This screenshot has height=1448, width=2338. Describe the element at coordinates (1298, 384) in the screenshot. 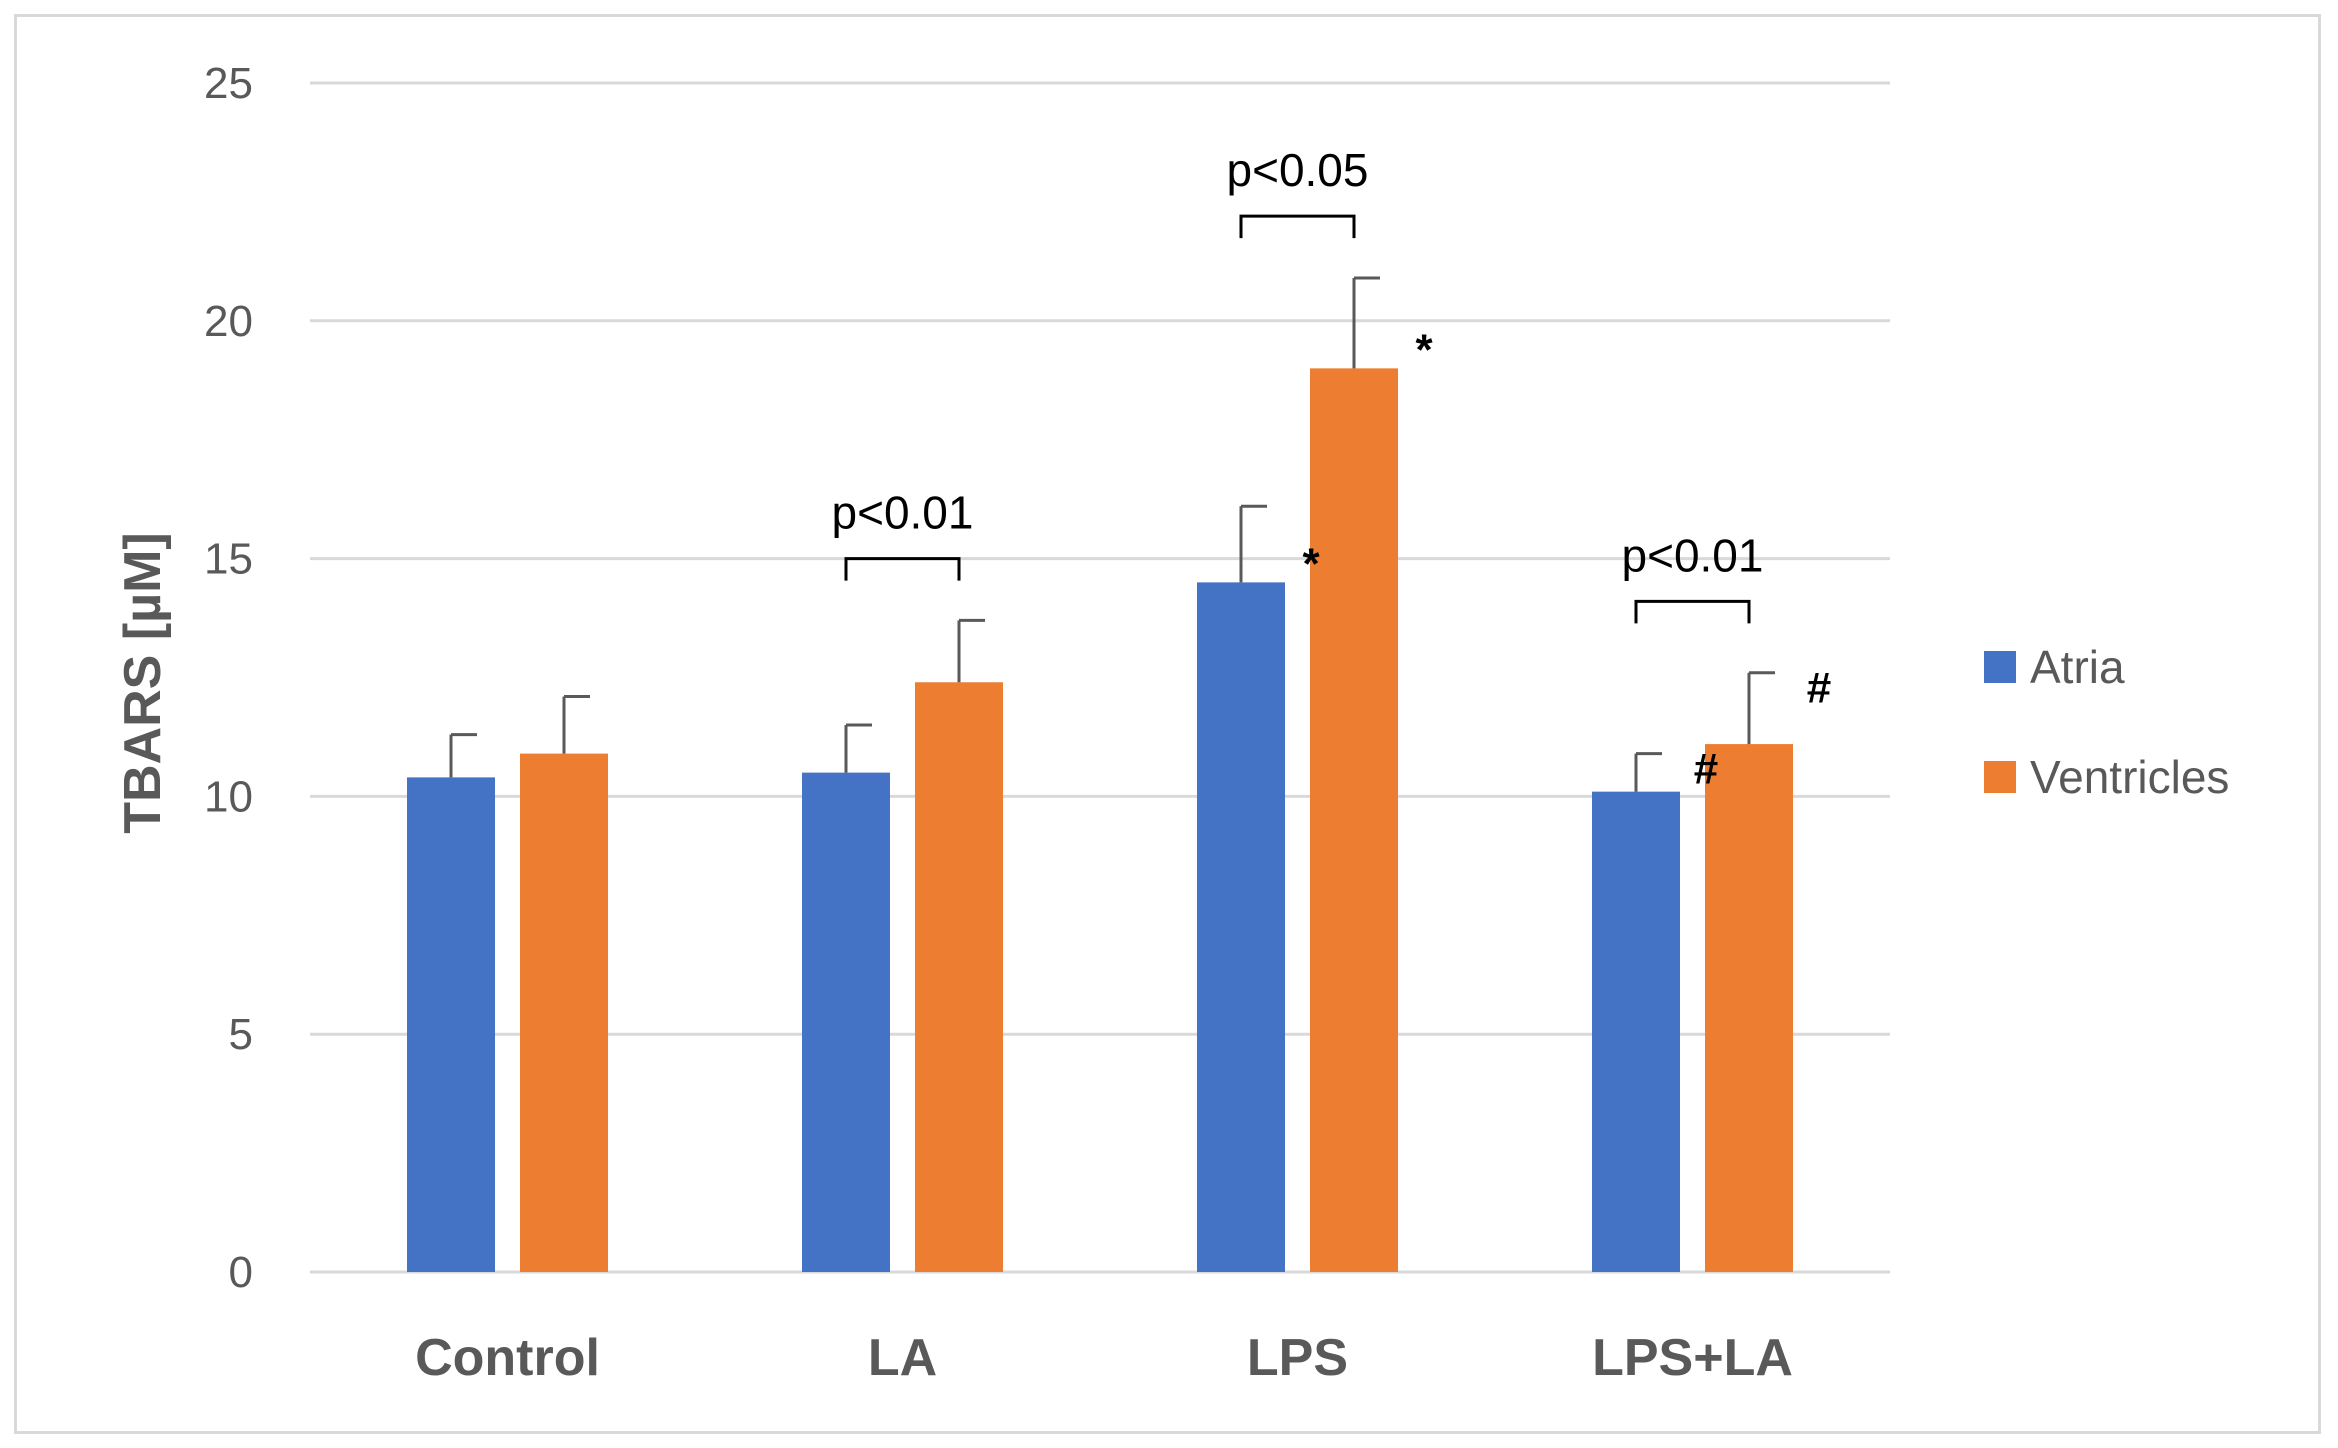

I see `p-value-annotations: p<0.01 p<0.05 p<0.01` at that location.